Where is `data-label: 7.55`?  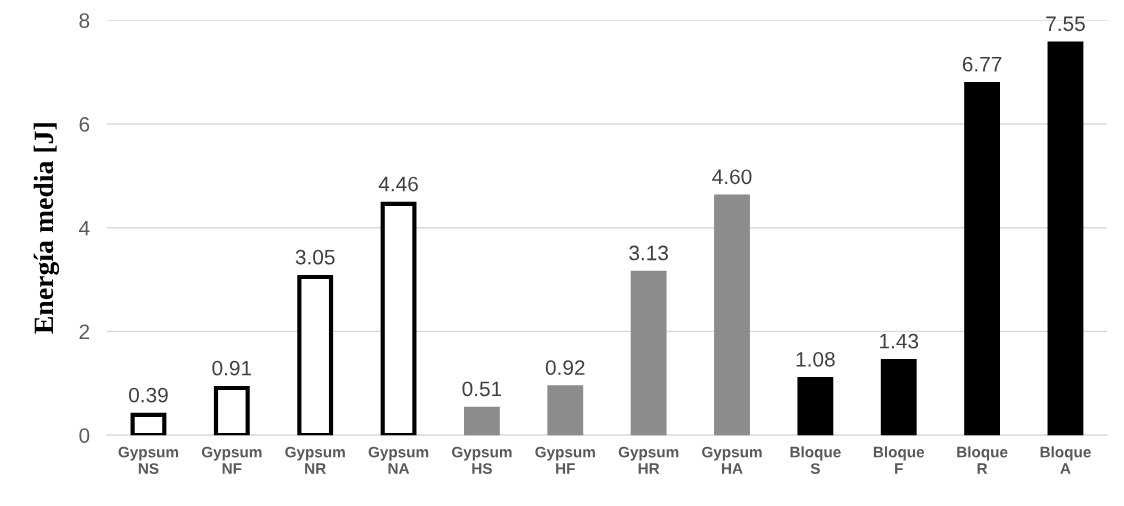 data-label: 7.55 is located at coordinates (1065, 24).